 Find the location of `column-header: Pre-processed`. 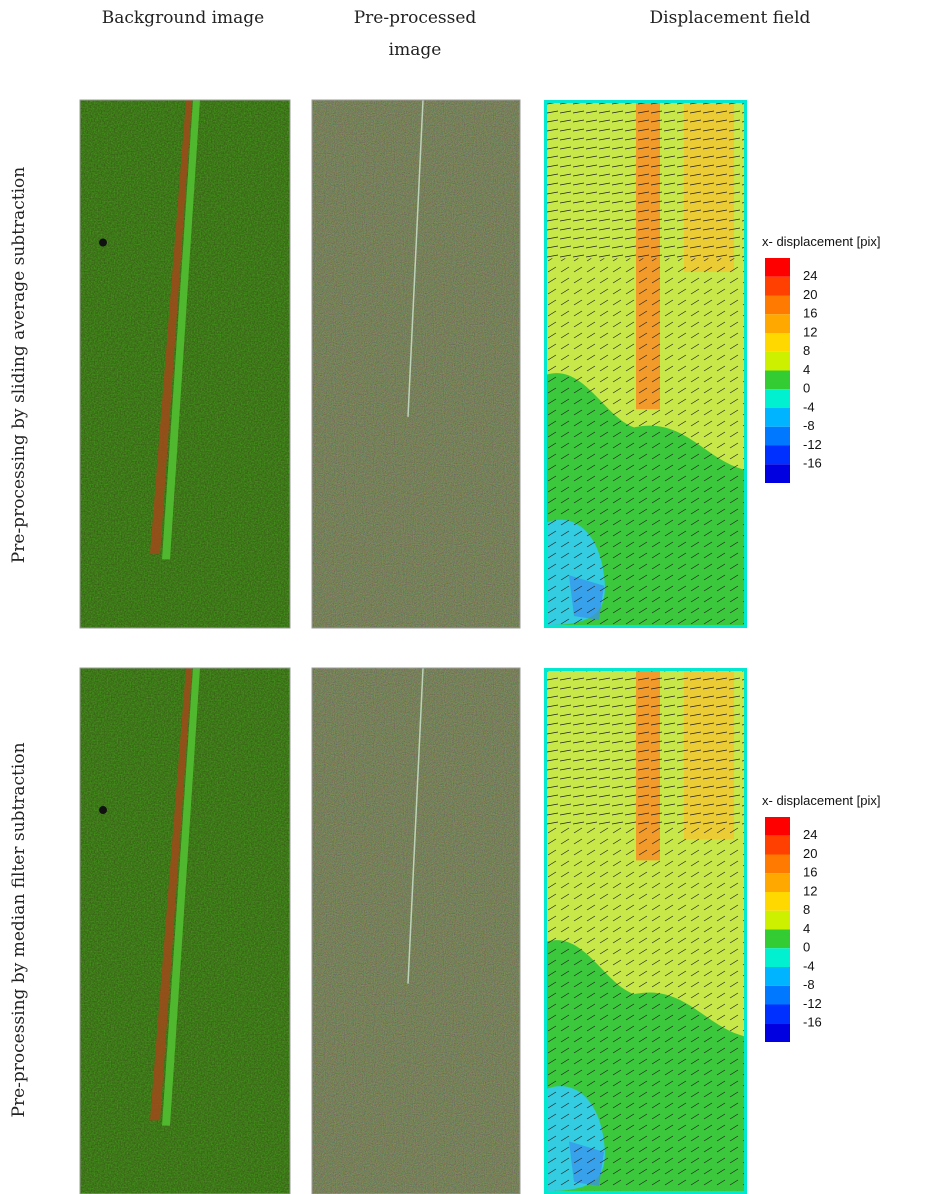

column-header: Pre-processed is located at coordinates (415, 18).